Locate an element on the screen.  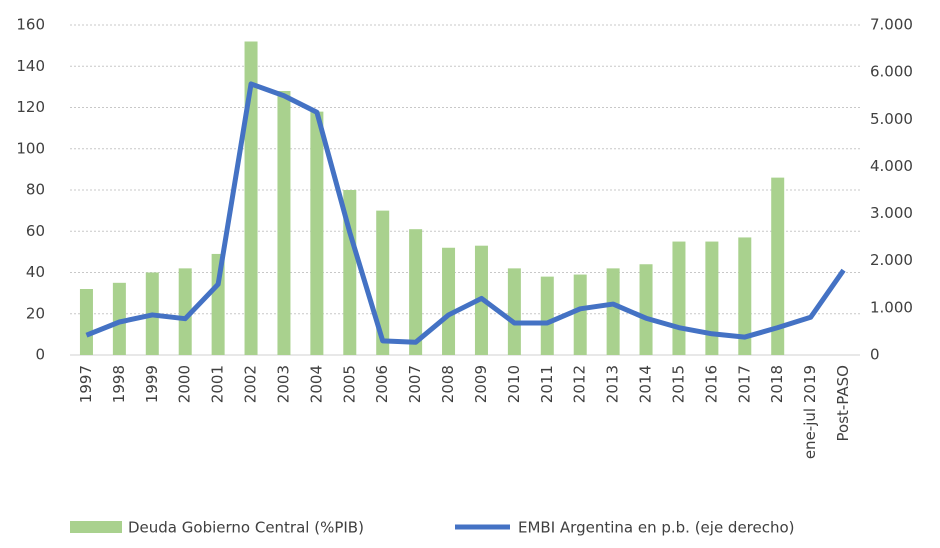
legend-label: Deuda Gobierno Central (%PIB) is located at coordinates (246, 528).